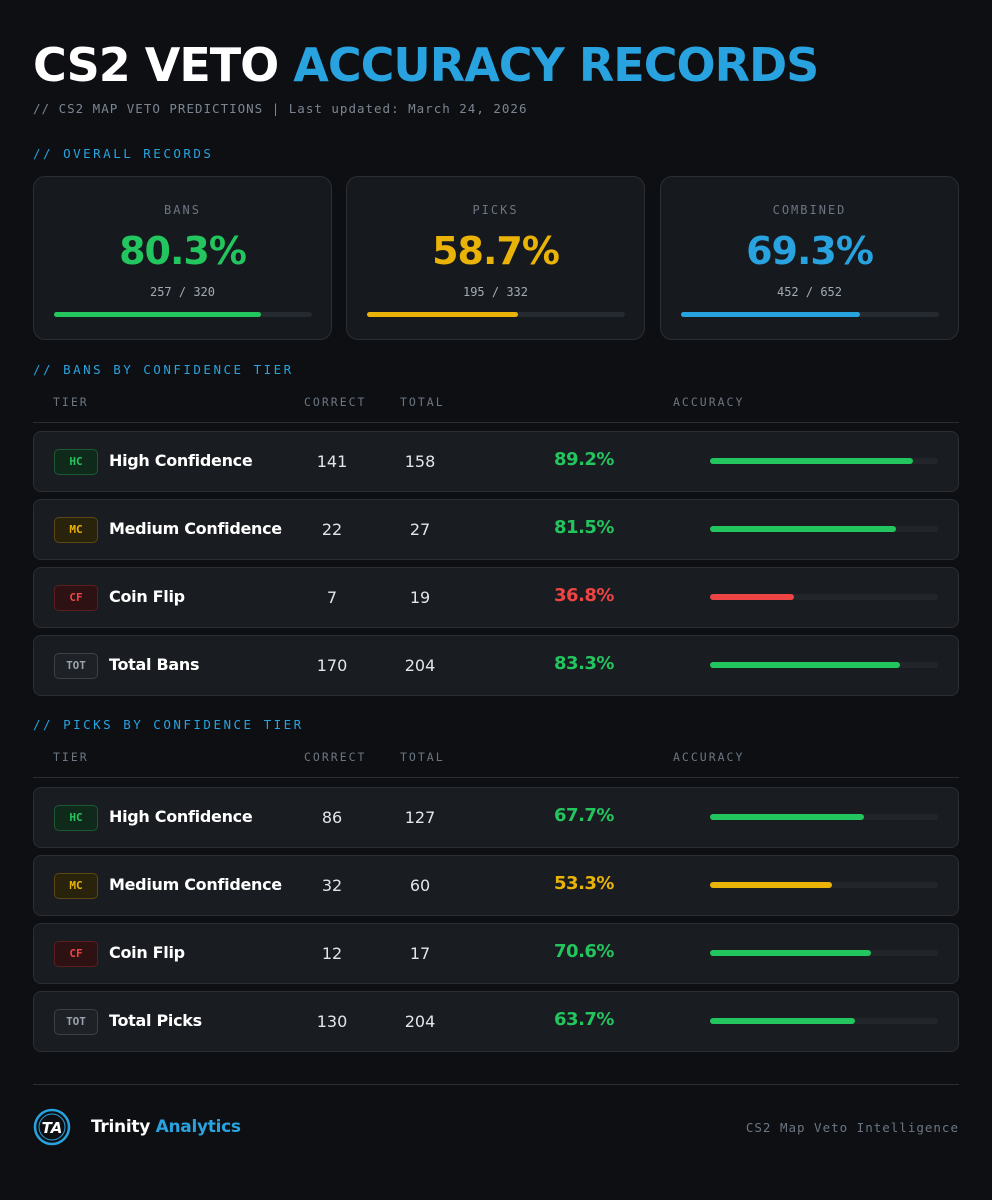 The height and width of the screenshot is (1200, 992). I want to click on card-bans: BANS 80.3% 257 / 320, so click(182, 258).